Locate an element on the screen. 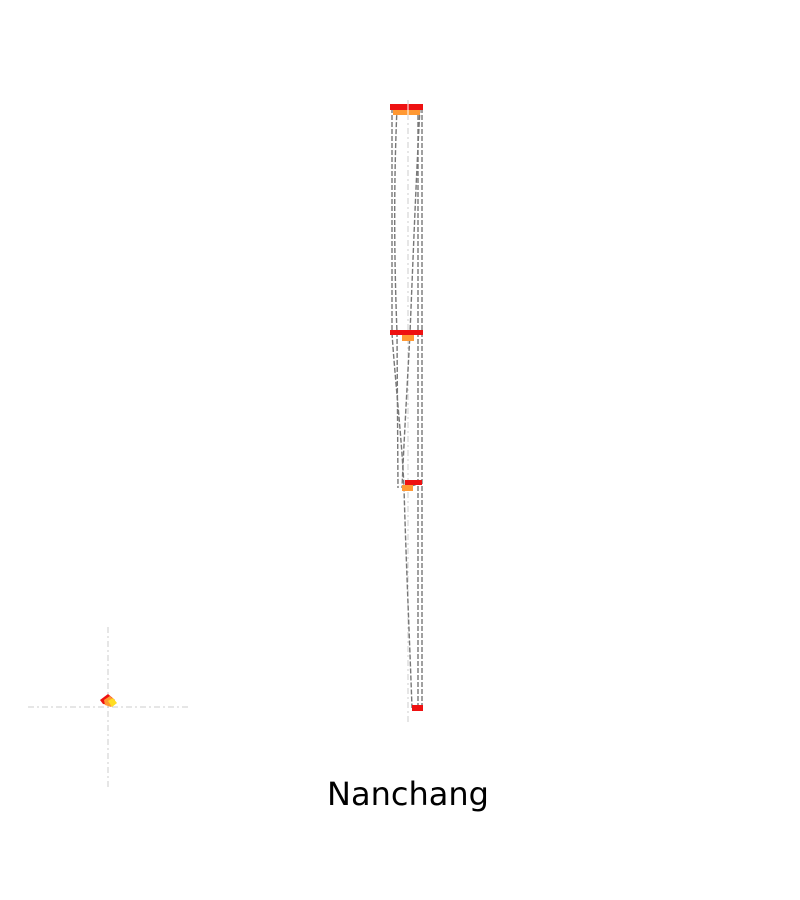 Image resolution: width=800 pixels, height=900 pixels. marker-group-top is located at coordinates (406, 109).